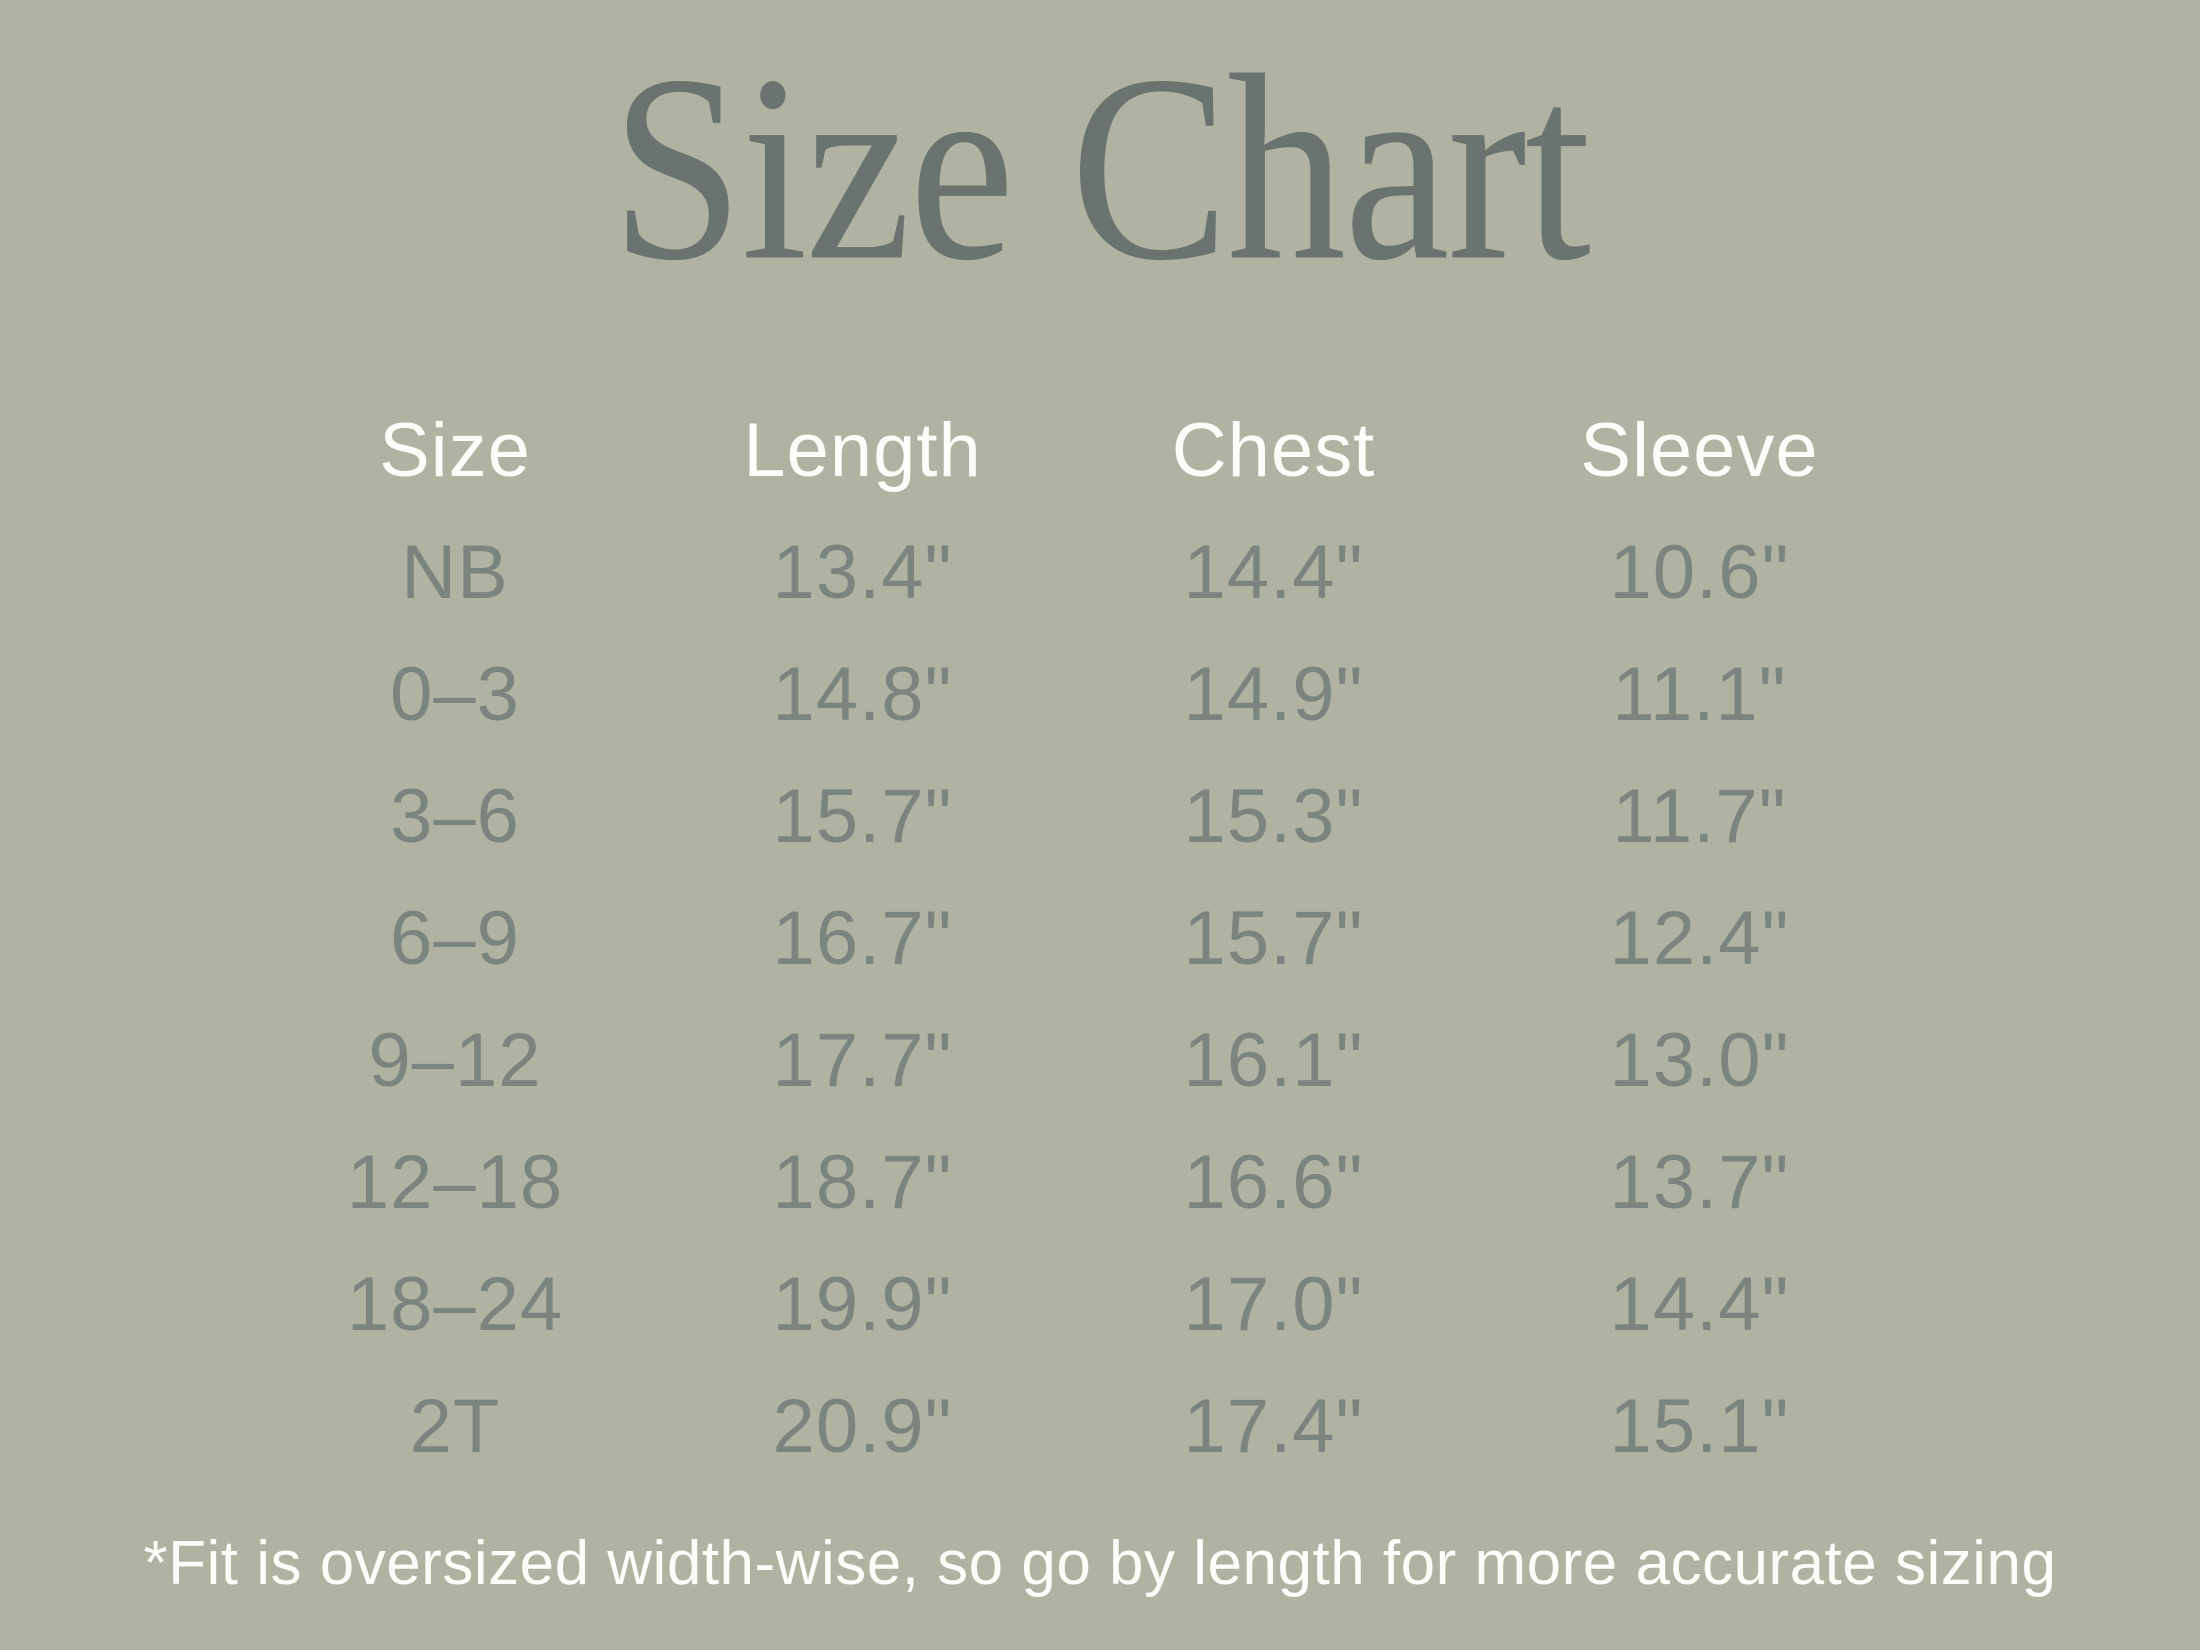 This screenshot has width=2200, height=1650. I want to click on size-cell: NB, so click(455, 572).